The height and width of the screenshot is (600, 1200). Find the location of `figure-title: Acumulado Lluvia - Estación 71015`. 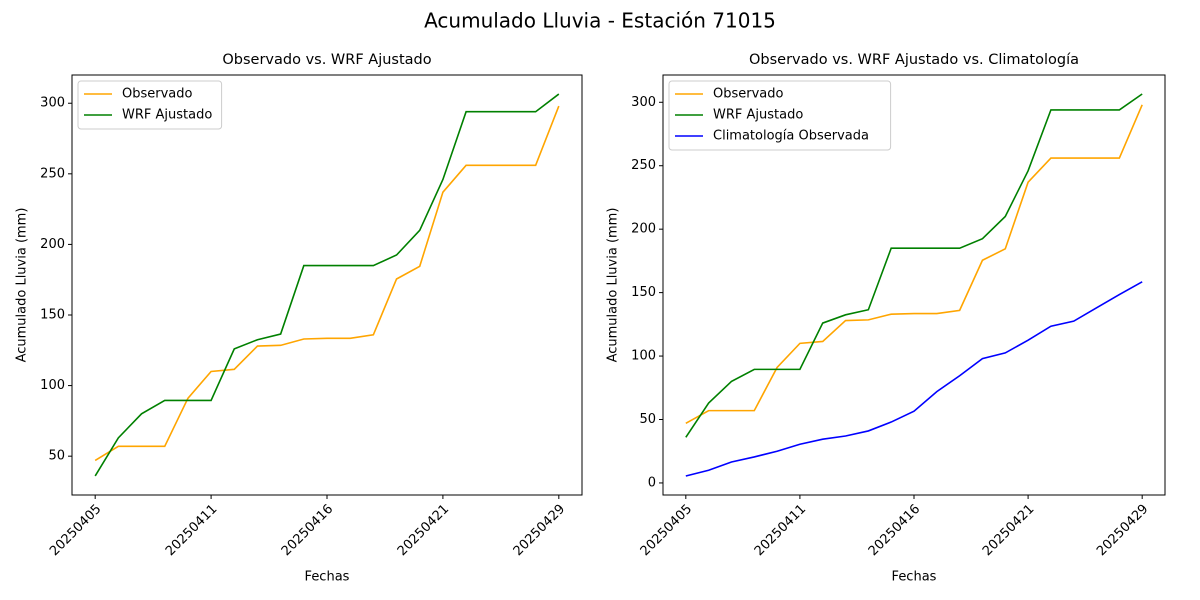

figure-title: Acumulado Lluvia - Estación 71015 is located at coordinates (600, 21).